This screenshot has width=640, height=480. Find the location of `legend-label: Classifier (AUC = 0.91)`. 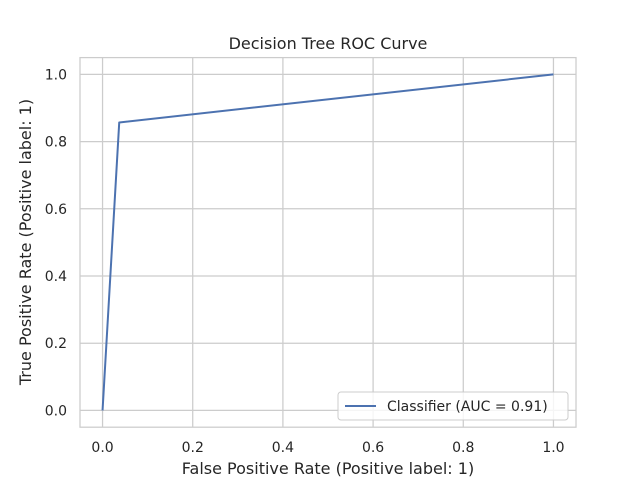

legend-label: Classifier (AUC = 0.91) is located at coordinates (467, 407).